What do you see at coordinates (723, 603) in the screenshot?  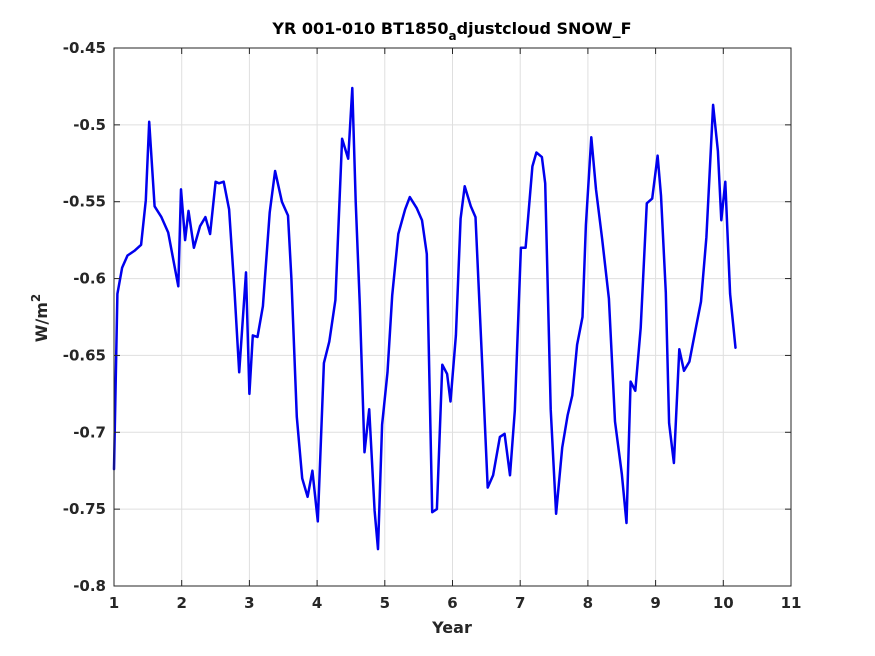 I see `x-tick-label: 10` at bounding box center [723, 603].